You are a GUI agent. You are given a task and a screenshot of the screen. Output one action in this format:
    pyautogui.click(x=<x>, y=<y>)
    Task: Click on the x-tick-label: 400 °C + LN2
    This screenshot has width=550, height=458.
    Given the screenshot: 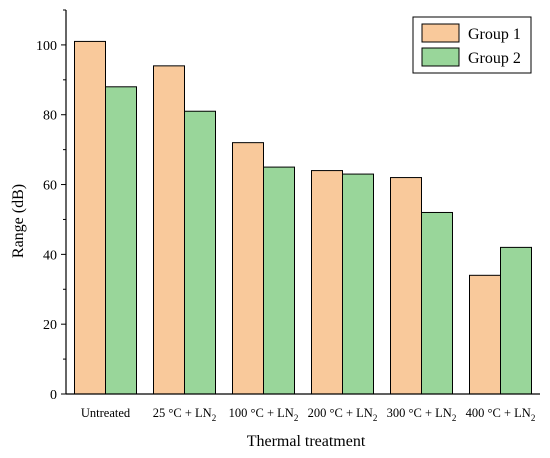 What is the action you would take?
    pyautogui.click(x=501, y=414)
    